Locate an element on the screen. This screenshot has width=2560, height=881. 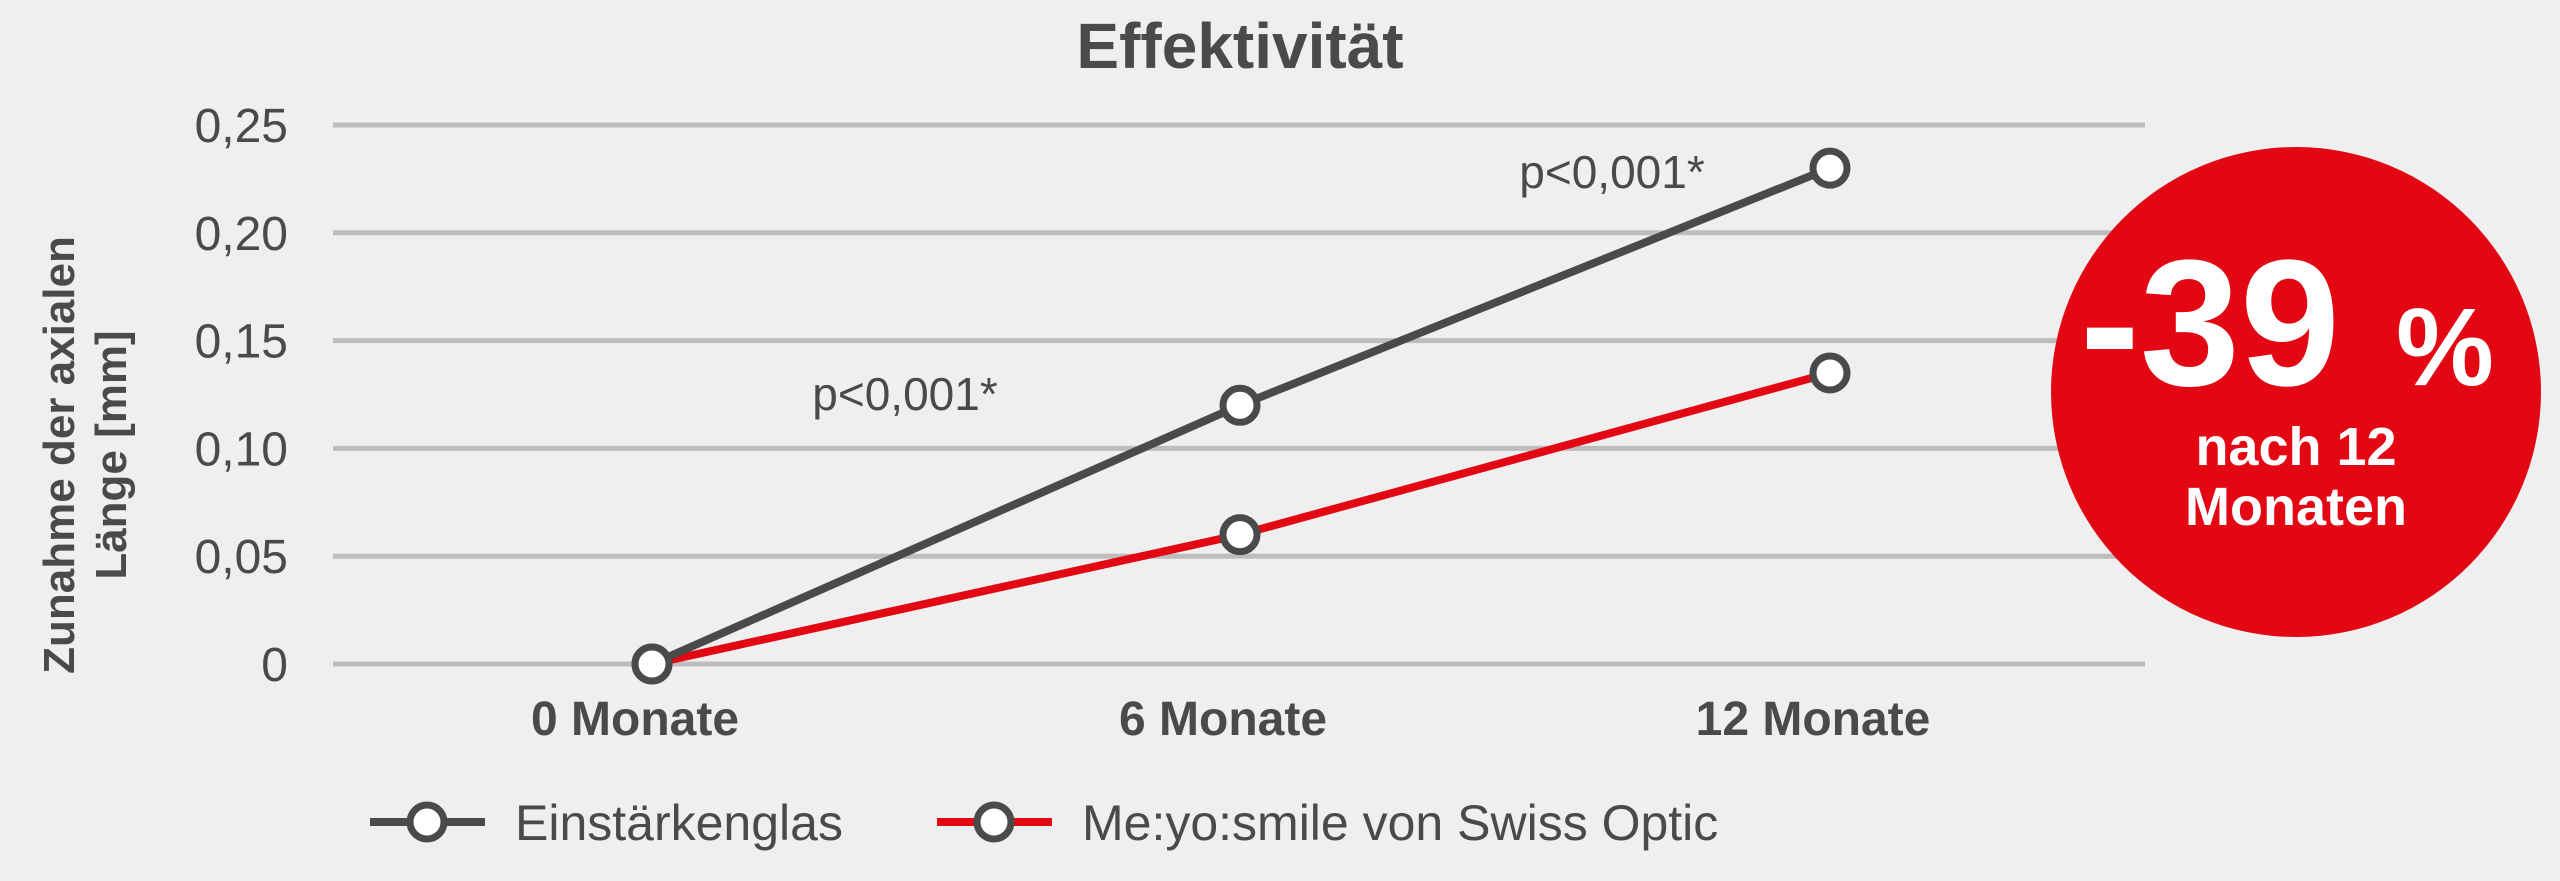
legend-label: Einstärkenglas is located at coordinates (679, 823).